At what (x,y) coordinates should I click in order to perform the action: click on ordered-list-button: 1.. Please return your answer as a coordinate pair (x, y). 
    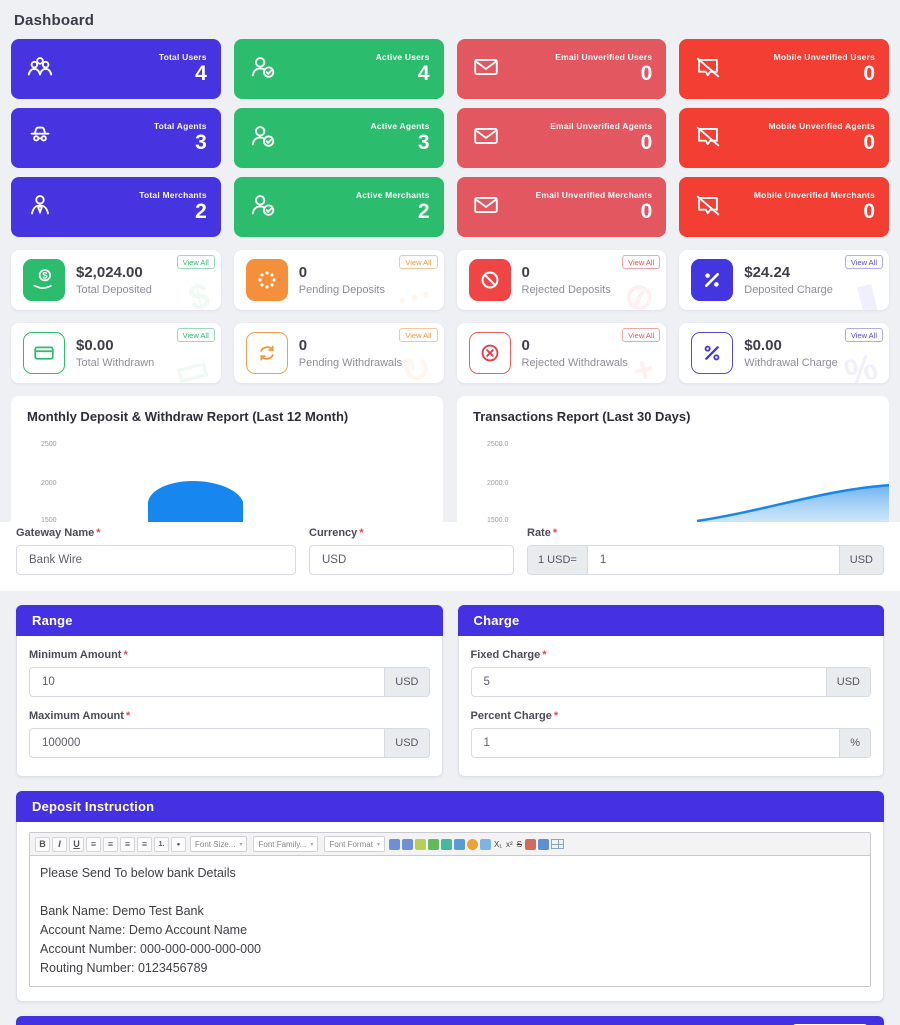
    Looking at the image, I should click on (161, 844).